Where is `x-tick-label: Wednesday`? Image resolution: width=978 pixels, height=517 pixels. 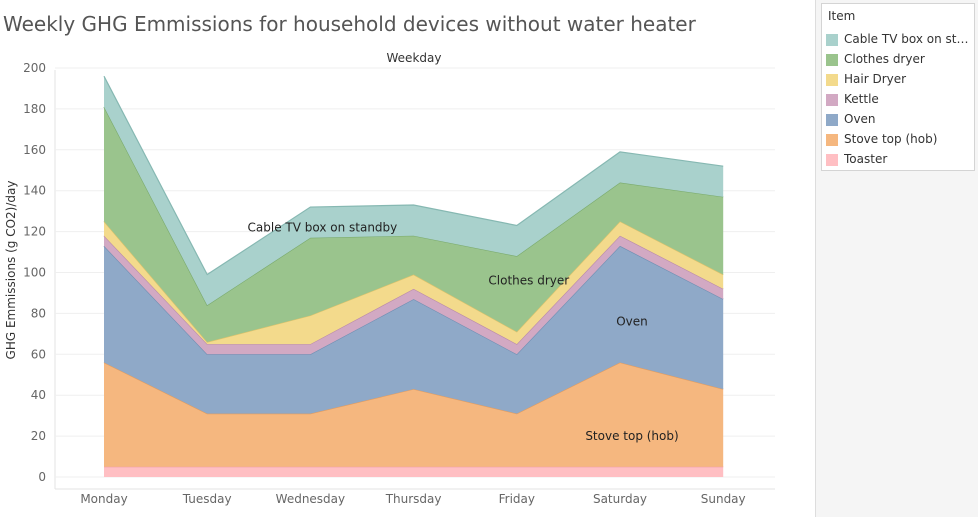 x-tick-label: Wednesday is located at coordinates (310, 499).